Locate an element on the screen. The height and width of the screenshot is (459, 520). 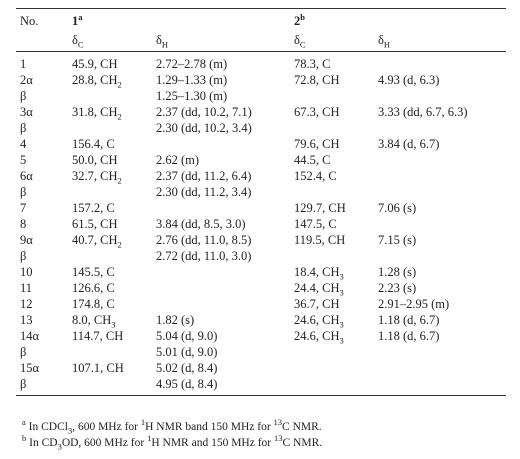
text-part: In CDCl is located at coordinates (46, 427).